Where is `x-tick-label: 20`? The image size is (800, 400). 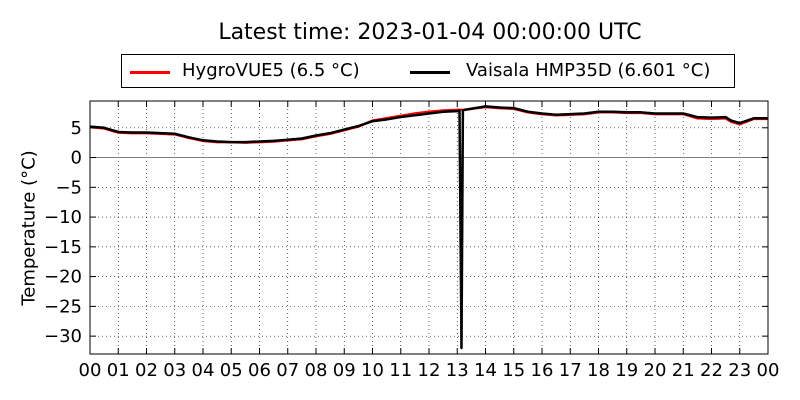
x-tick-label: 20 is located at coordinates (655, 370).